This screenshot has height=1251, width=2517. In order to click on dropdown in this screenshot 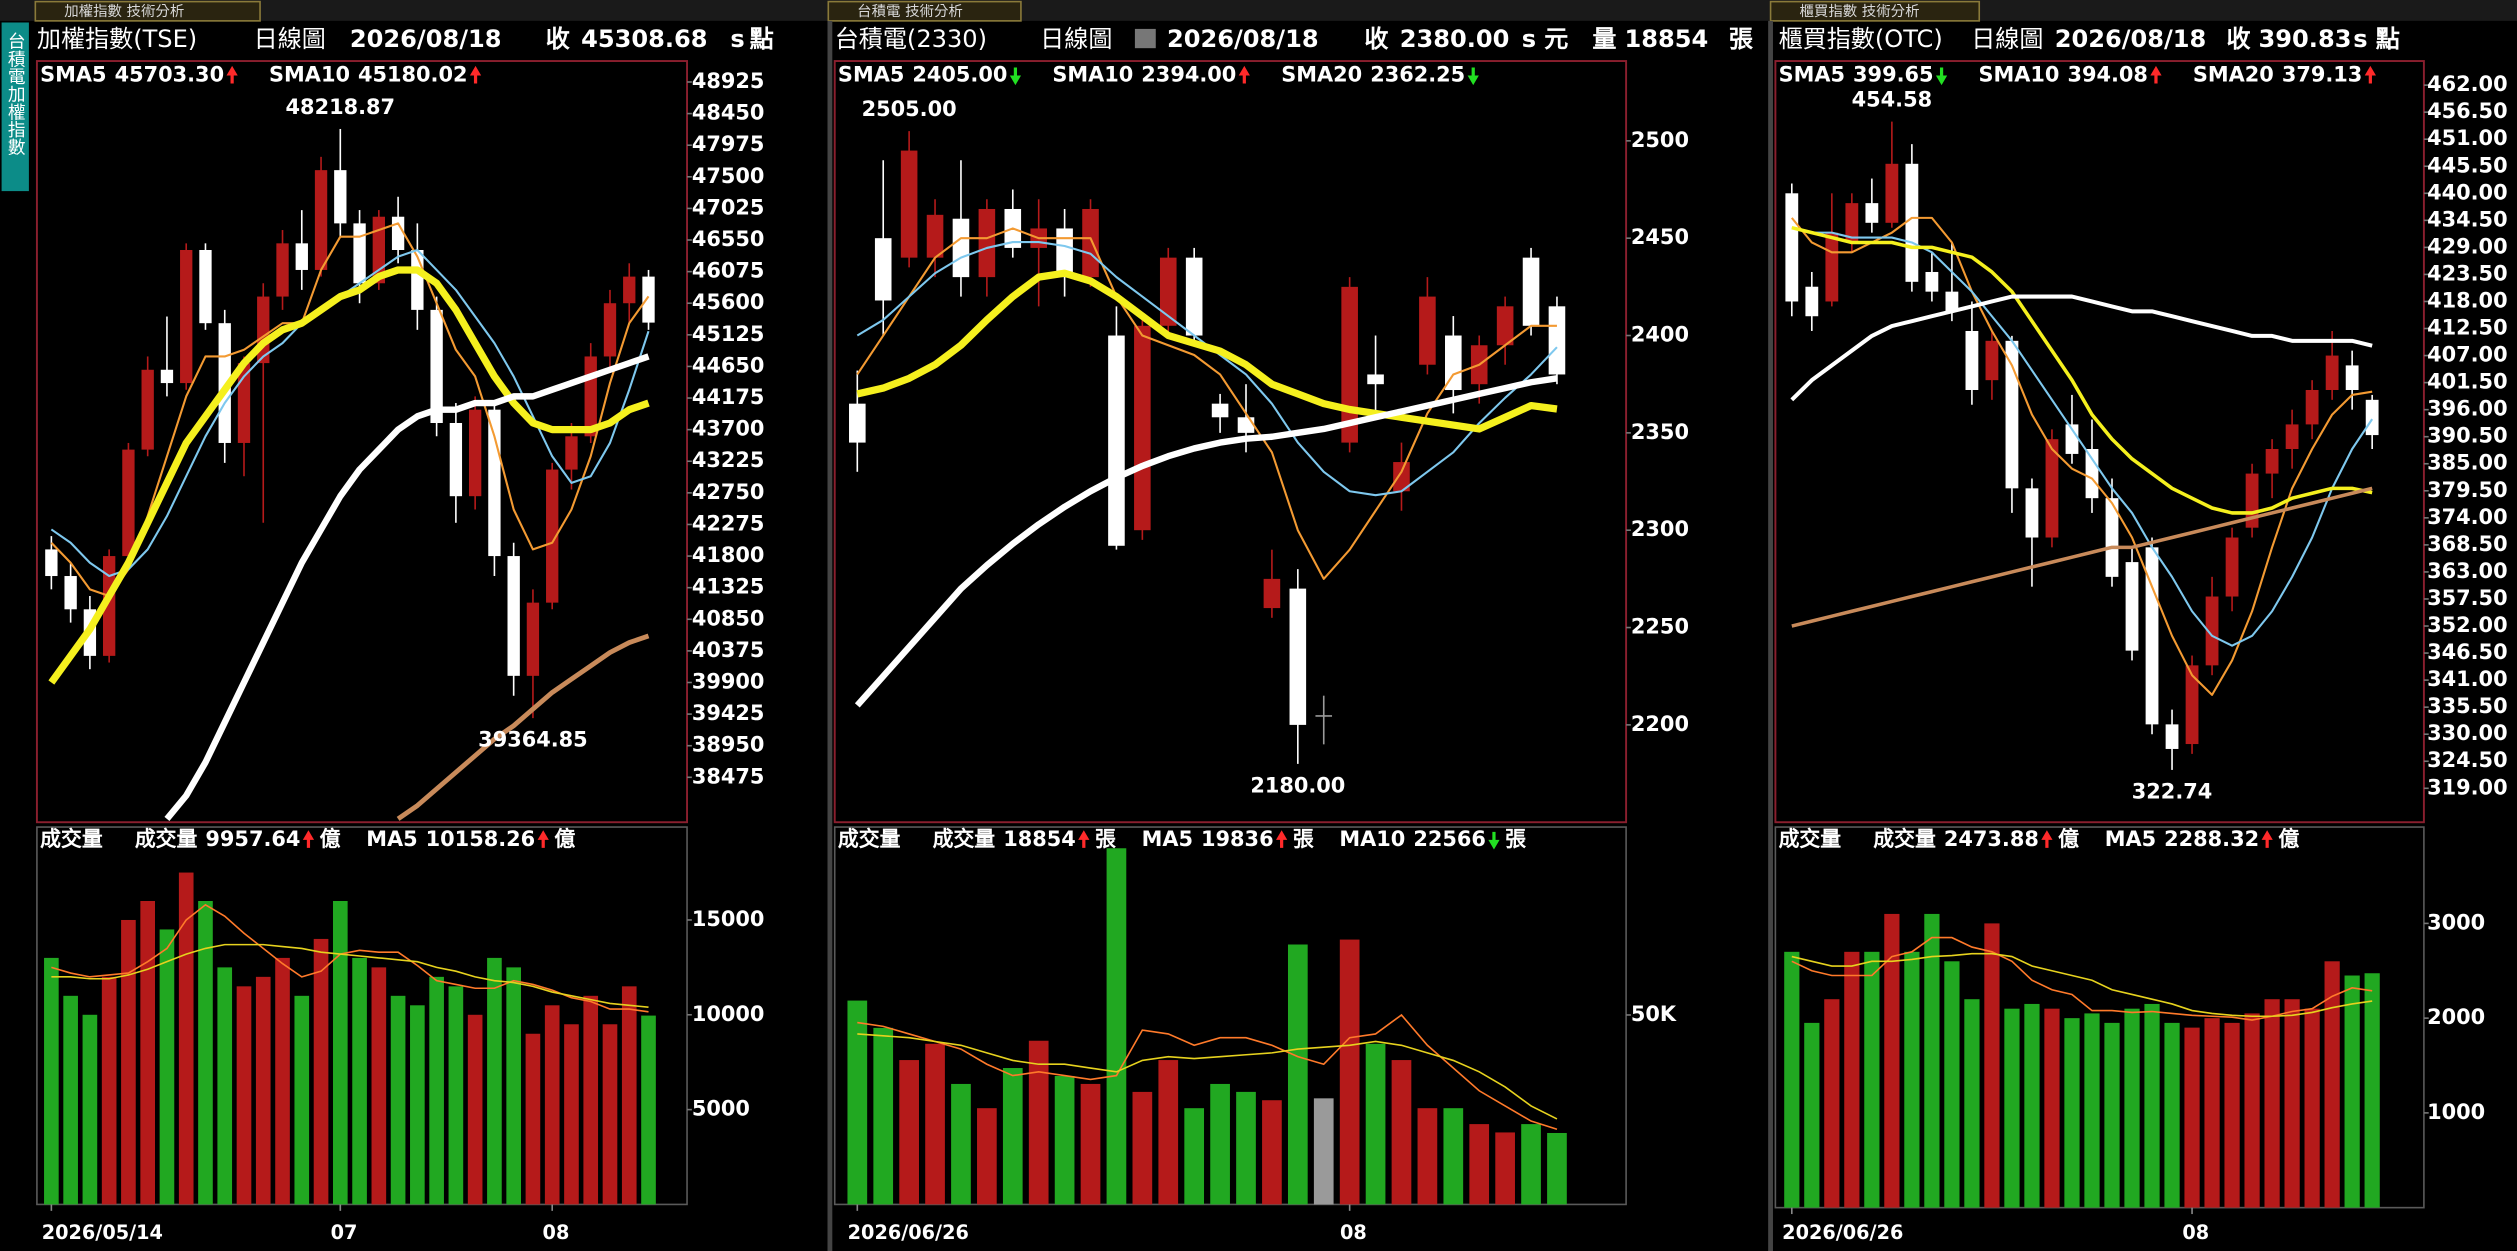, I will do `click(1145, 38)`.